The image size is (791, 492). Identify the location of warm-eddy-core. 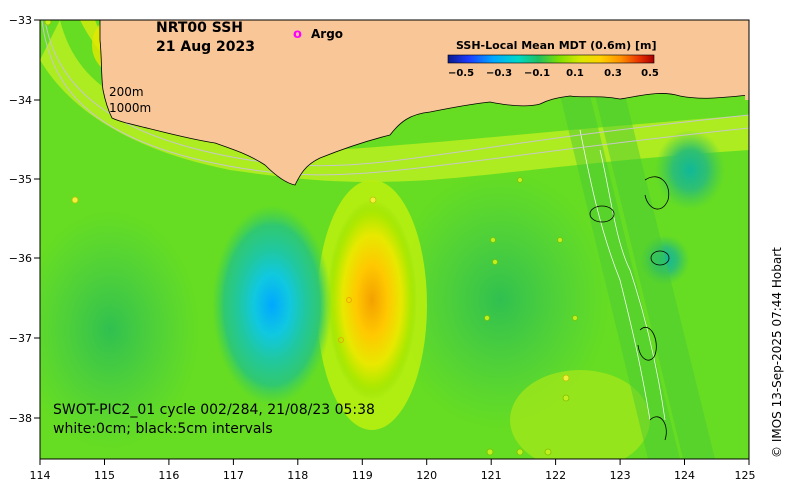
(372, 300).